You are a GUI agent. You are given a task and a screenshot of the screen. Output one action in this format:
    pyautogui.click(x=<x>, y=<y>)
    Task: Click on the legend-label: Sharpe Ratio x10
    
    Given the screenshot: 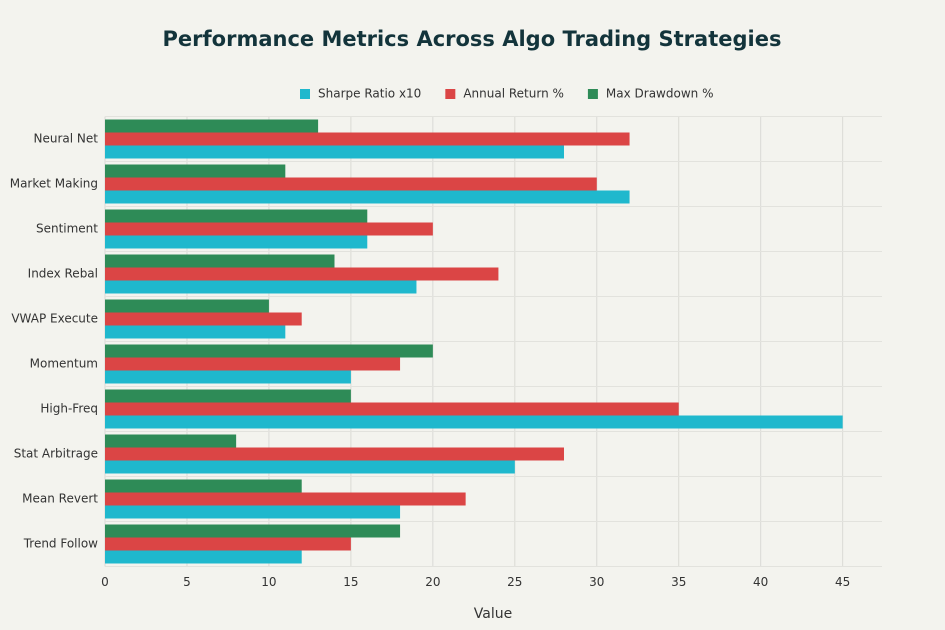 What is the action you would take?
    pyautogui.click(x=369, y=94)
    